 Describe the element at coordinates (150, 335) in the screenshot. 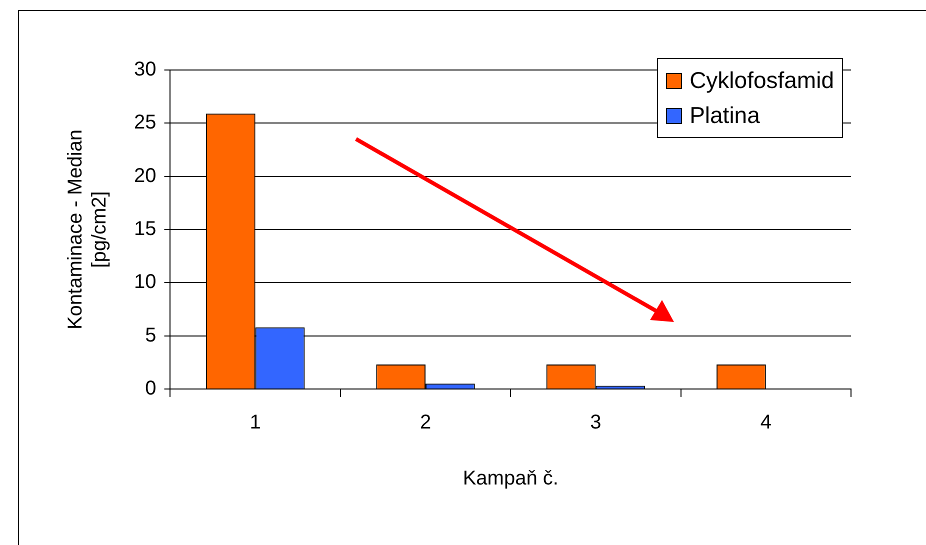

I see `y-tick-label: 5` at that location.